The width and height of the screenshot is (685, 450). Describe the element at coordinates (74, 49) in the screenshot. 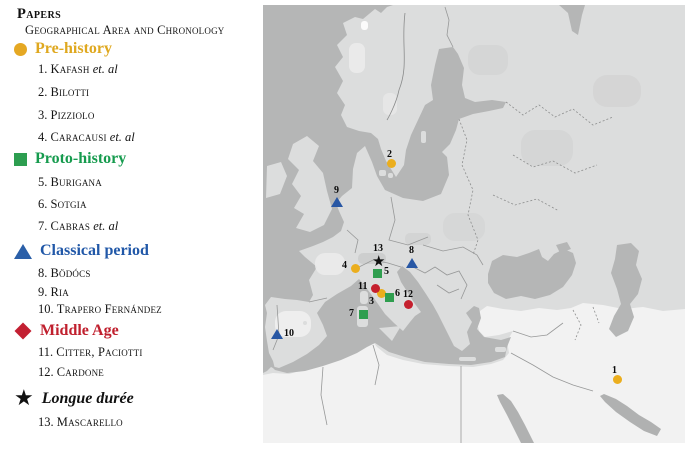

I see `legend-section-label: Pre-history` at that location.